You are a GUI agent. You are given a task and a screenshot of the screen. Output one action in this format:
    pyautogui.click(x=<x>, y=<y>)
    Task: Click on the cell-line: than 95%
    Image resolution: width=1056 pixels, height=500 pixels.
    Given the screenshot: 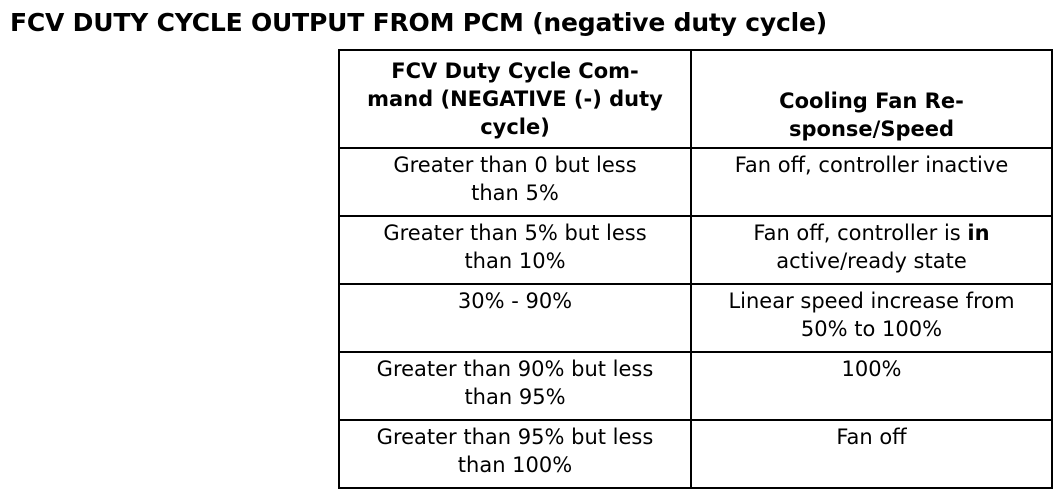 What is the action you would take?
    pyautogui.click(x=515, y=397)
    